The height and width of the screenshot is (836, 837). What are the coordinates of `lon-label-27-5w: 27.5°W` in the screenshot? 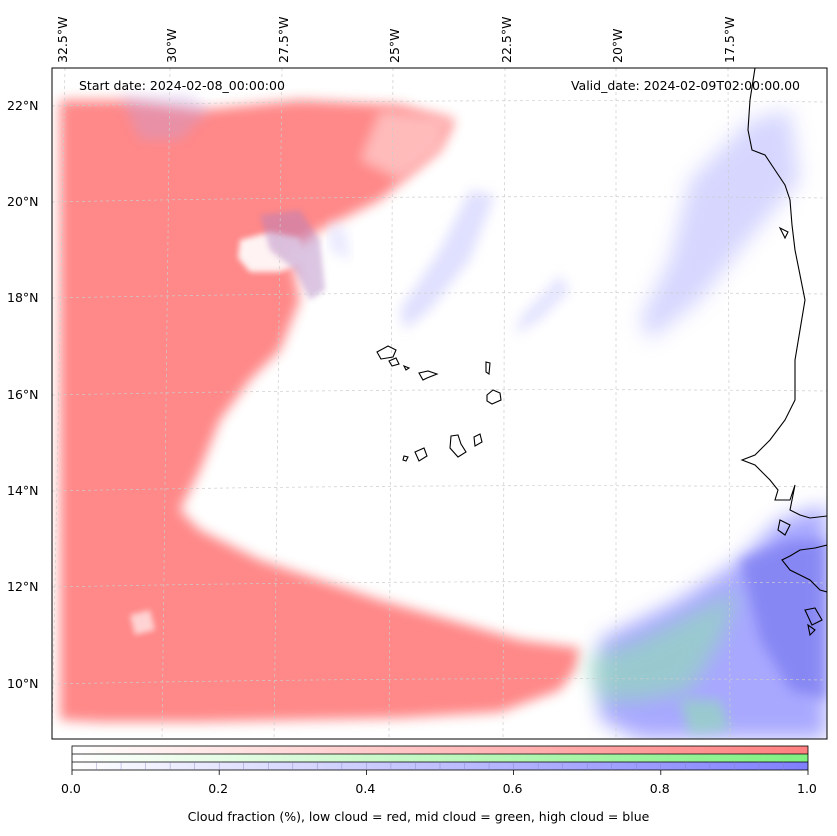 It's located at (283, 39).